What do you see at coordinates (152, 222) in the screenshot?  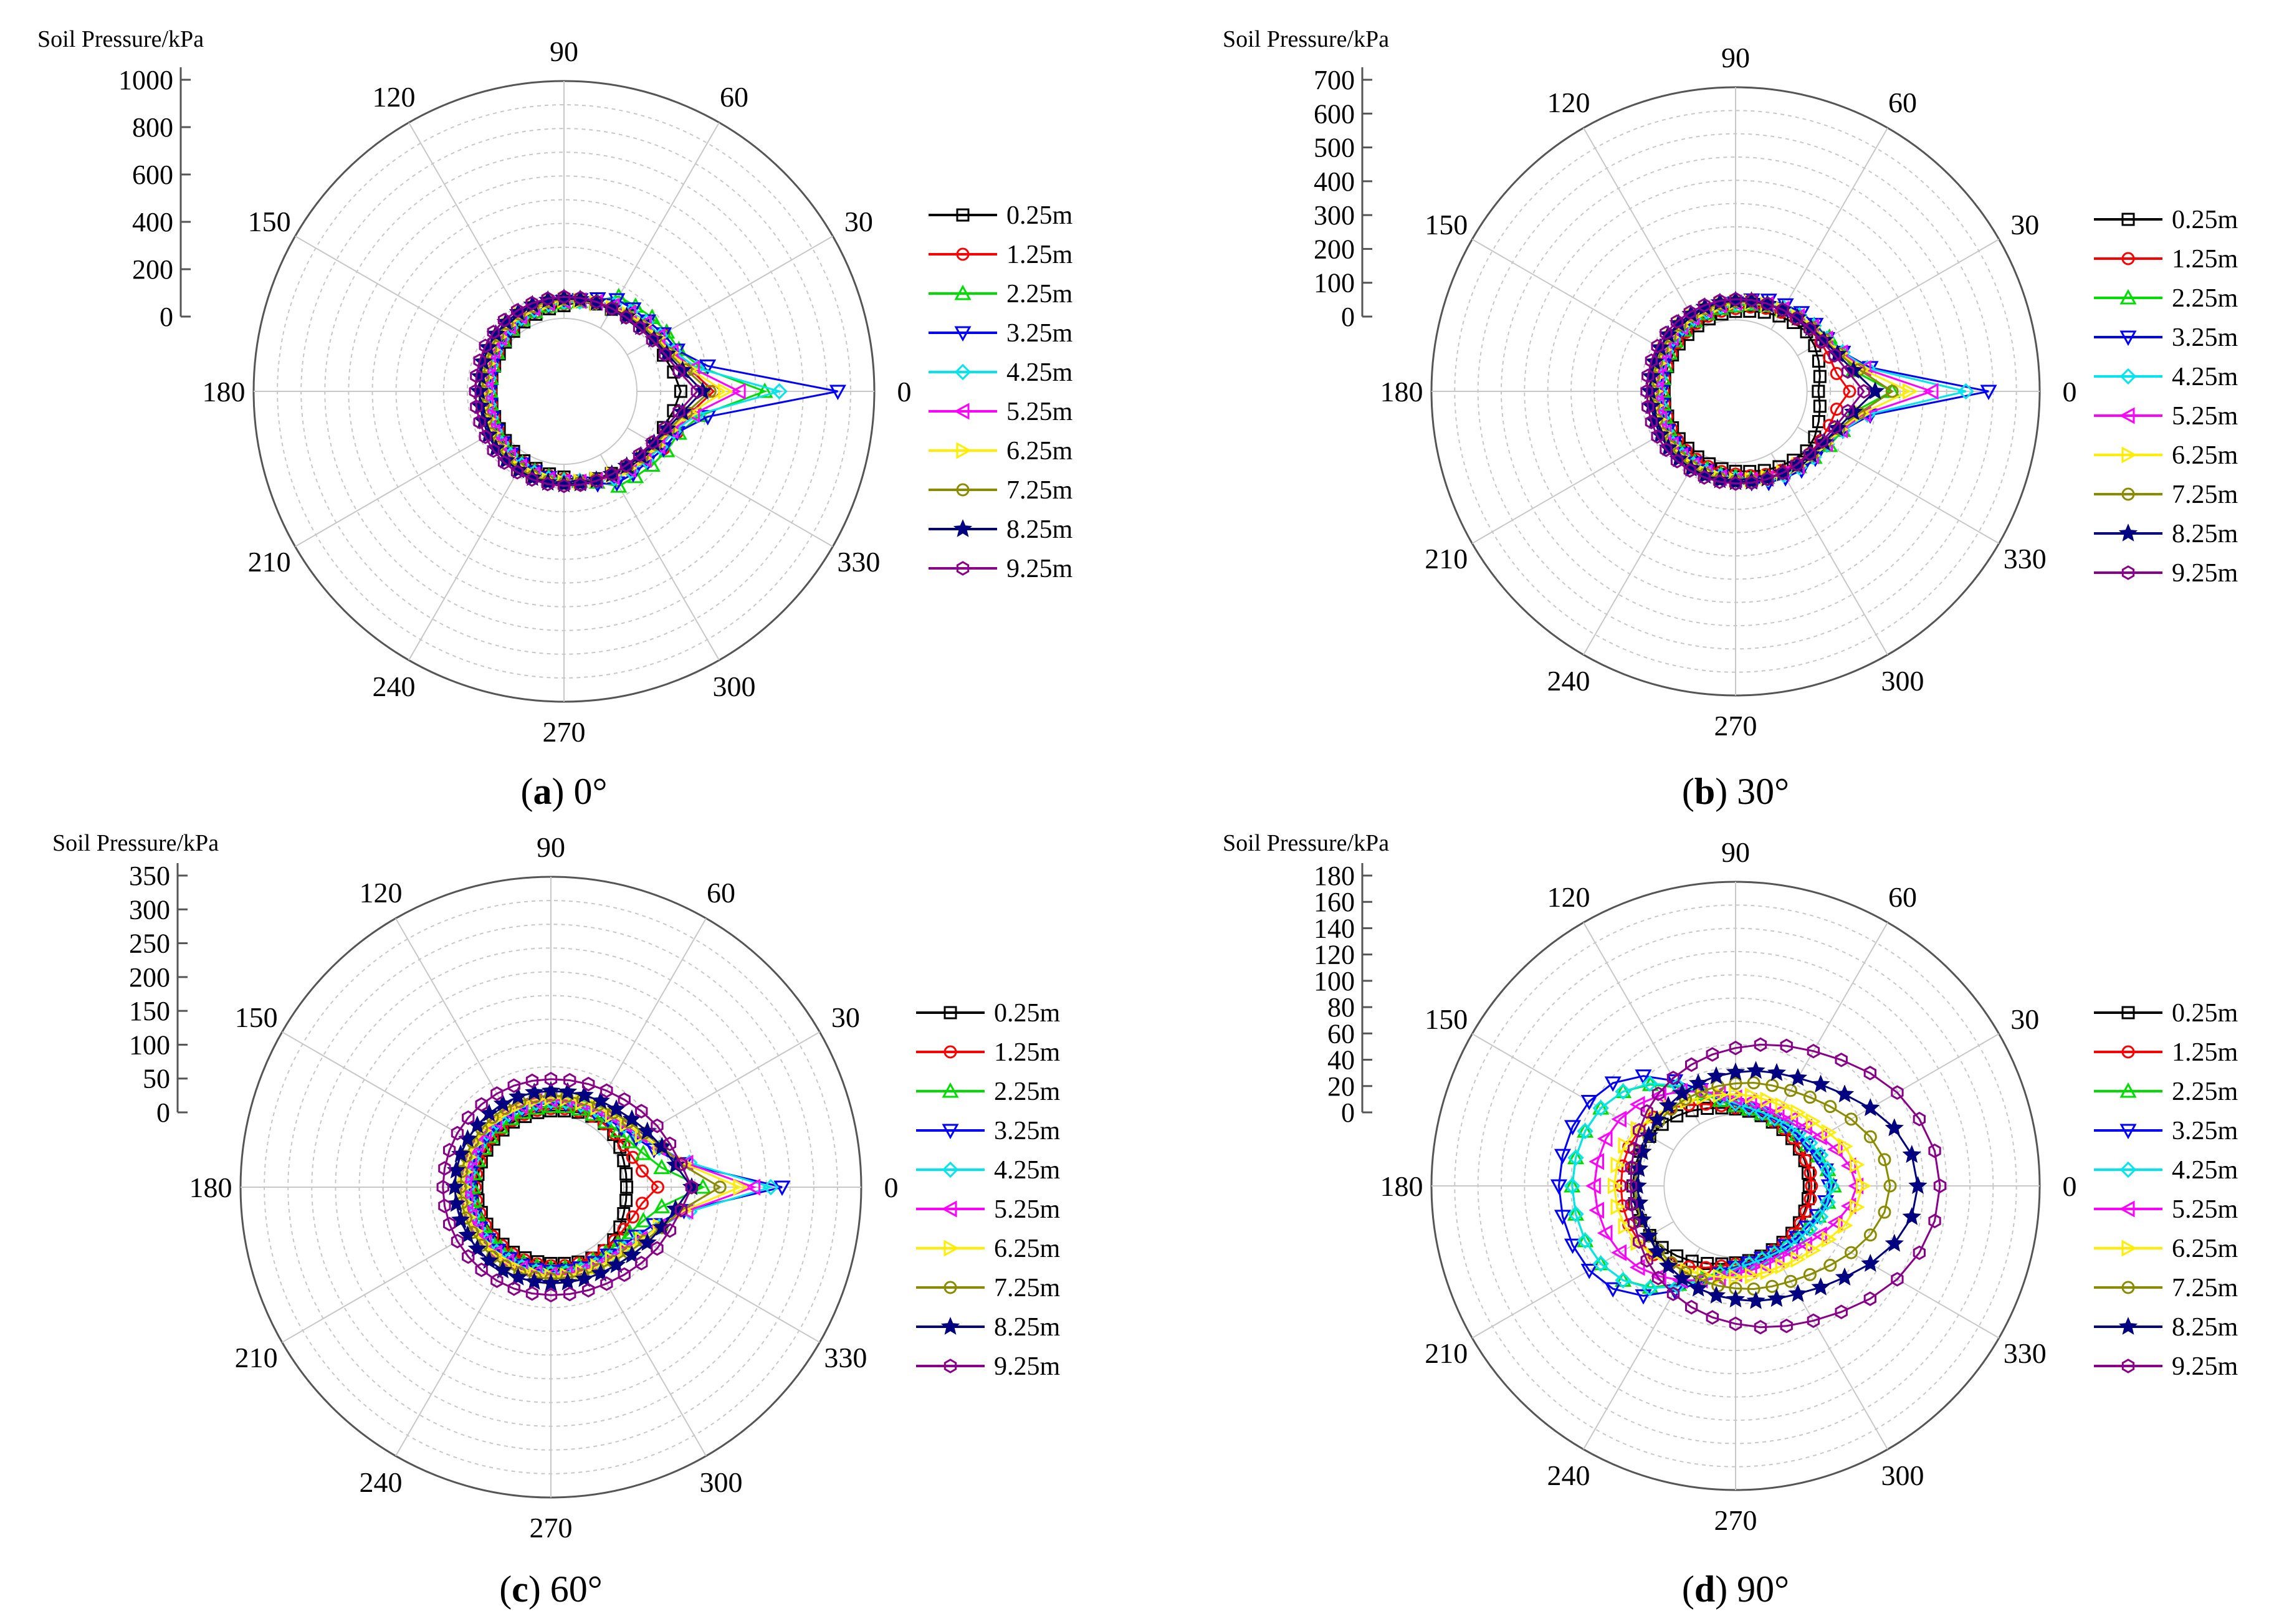 I see `radial-tick-label: 400` at bounding box center [152, 222].